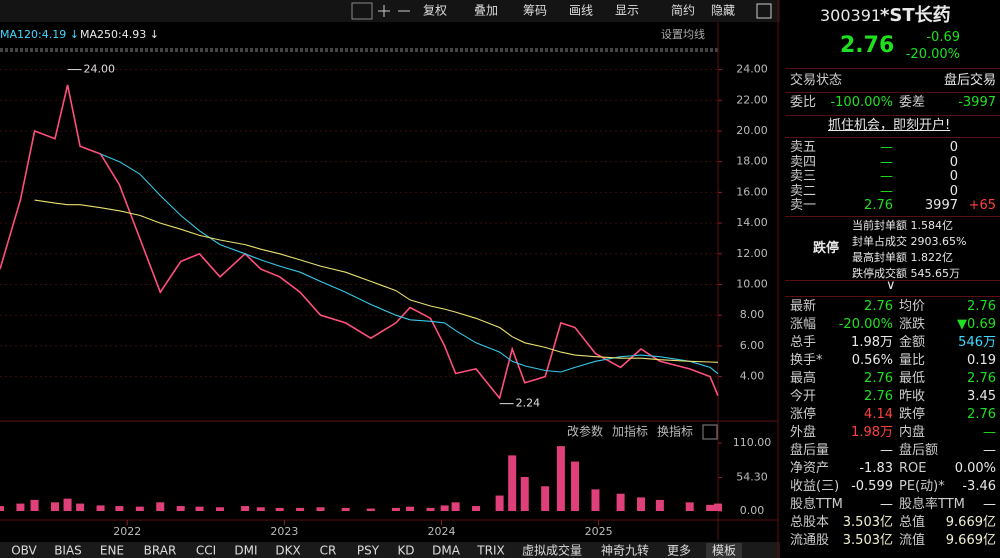 This screenshot has height=558, width=1000. I want to click on indicator-tab: BRAR, so click(160, 551).